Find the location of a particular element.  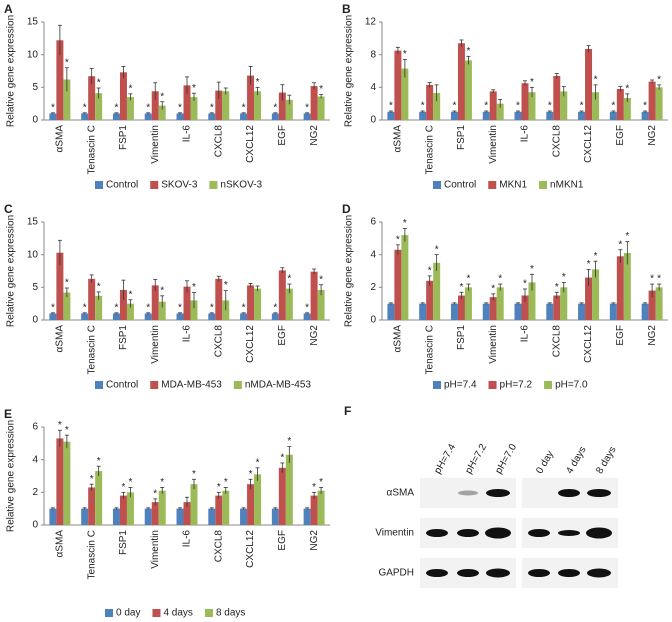

legend-label: 8 days is located at coordinates (230, 613).